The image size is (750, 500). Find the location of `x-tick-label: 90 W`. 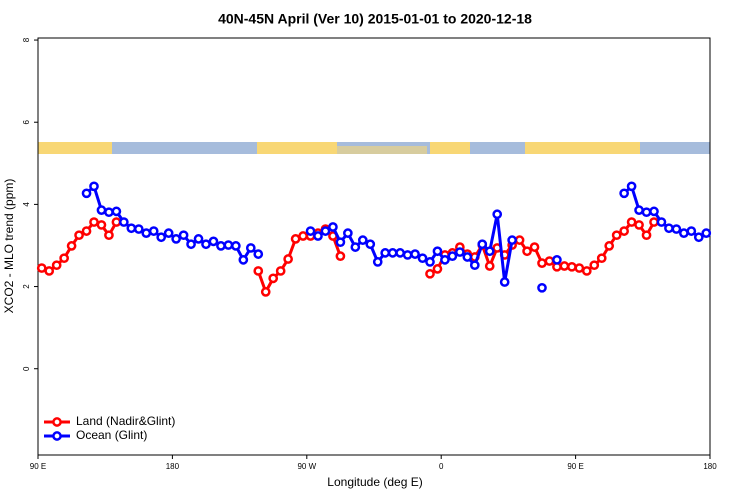

x-tick-label: 90 W is located at coordinates (306, 466).